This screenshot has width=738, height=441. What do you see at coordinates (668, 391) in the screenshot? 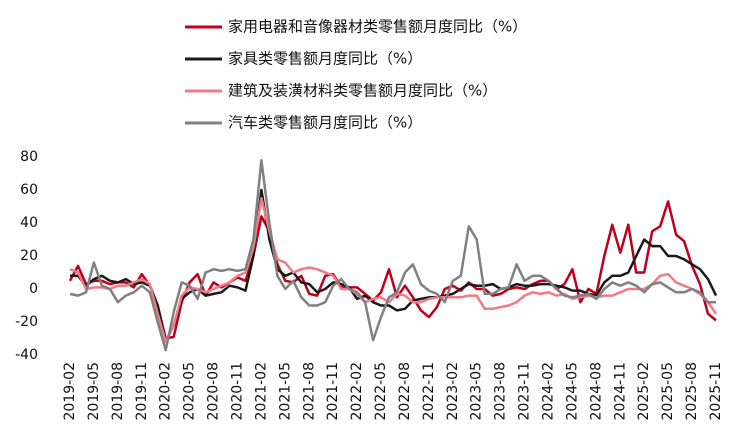
I see `x-tick-label: 2025-05` at bounding box center [668, 391].